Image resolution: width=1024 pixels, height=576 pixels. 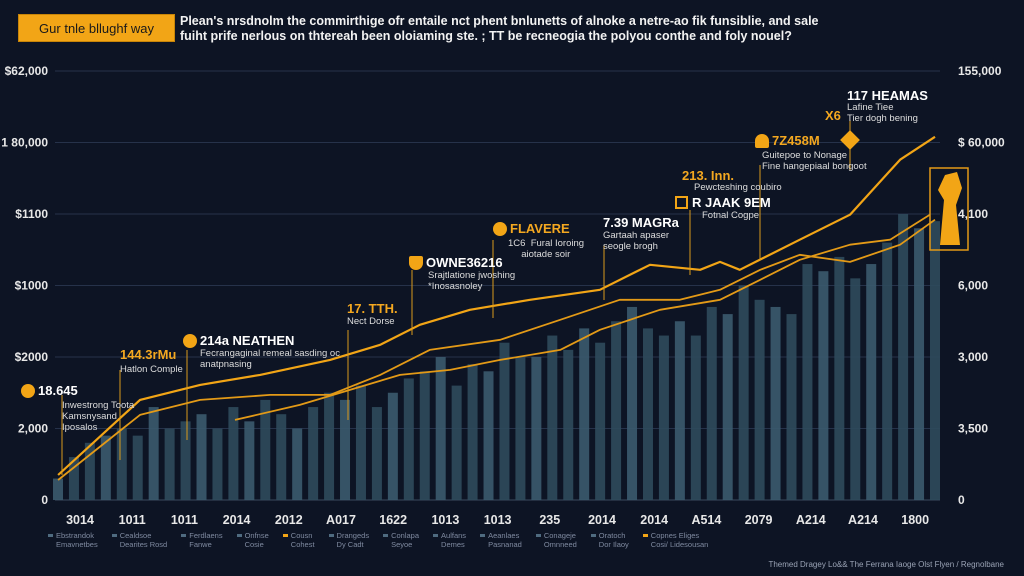 I want to click on legend-label: Copnes Eliges Cosi/ Lidesousan, so click(x=679, y=540).